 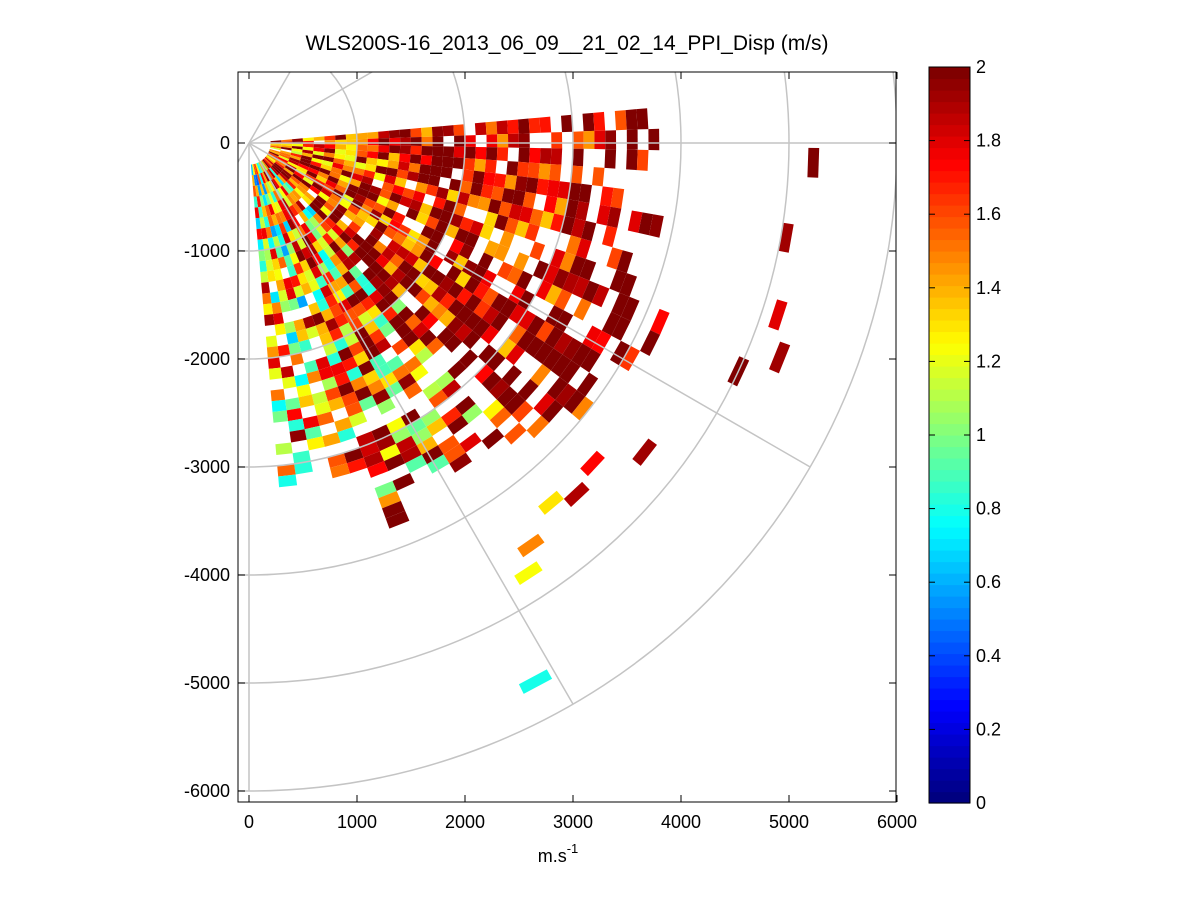 I want to click on y-tick-label: -2000, so click(x=207, y=359).